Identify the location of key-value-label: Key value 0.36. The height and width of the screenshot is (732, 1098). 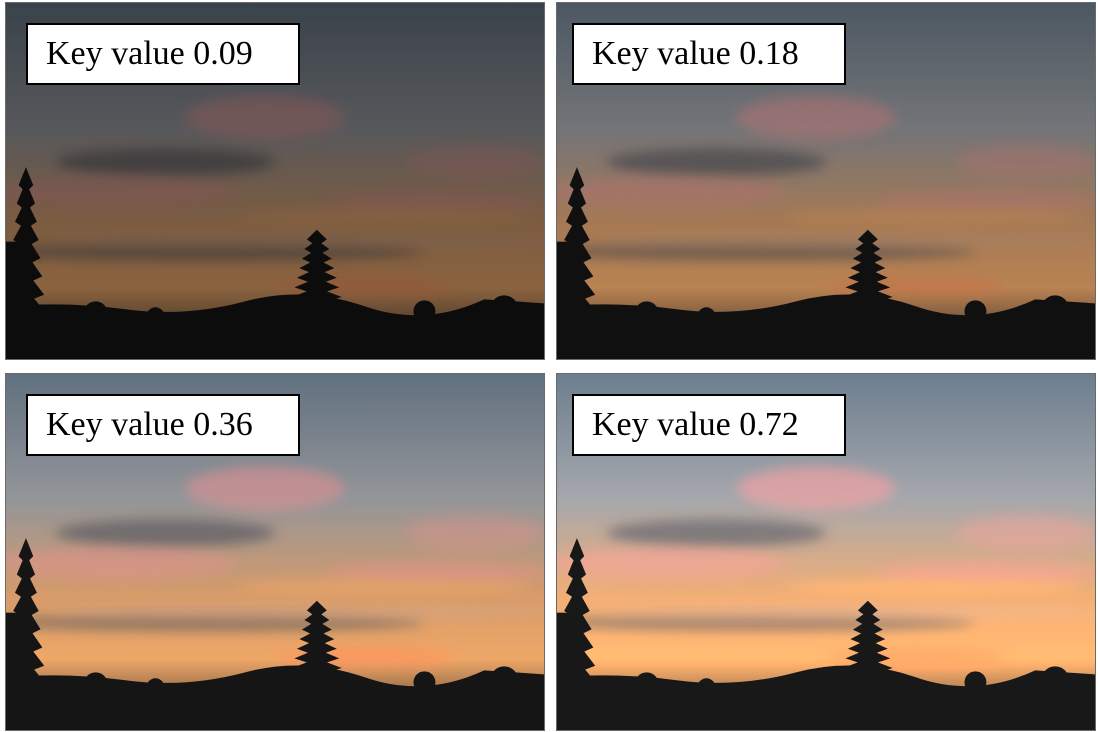
(163, 425).